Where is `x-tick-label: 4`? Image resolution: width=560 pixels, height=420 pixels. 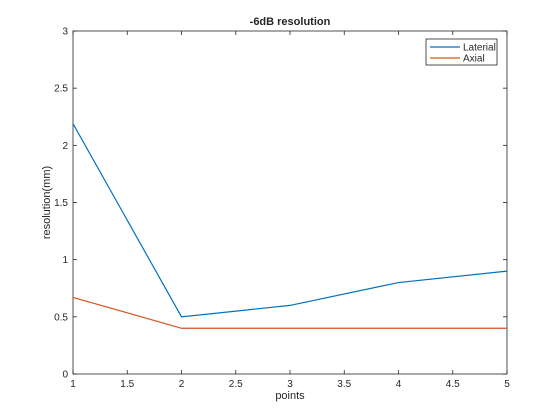 x-tick-label: 4 is located at coordinates (399, 384).